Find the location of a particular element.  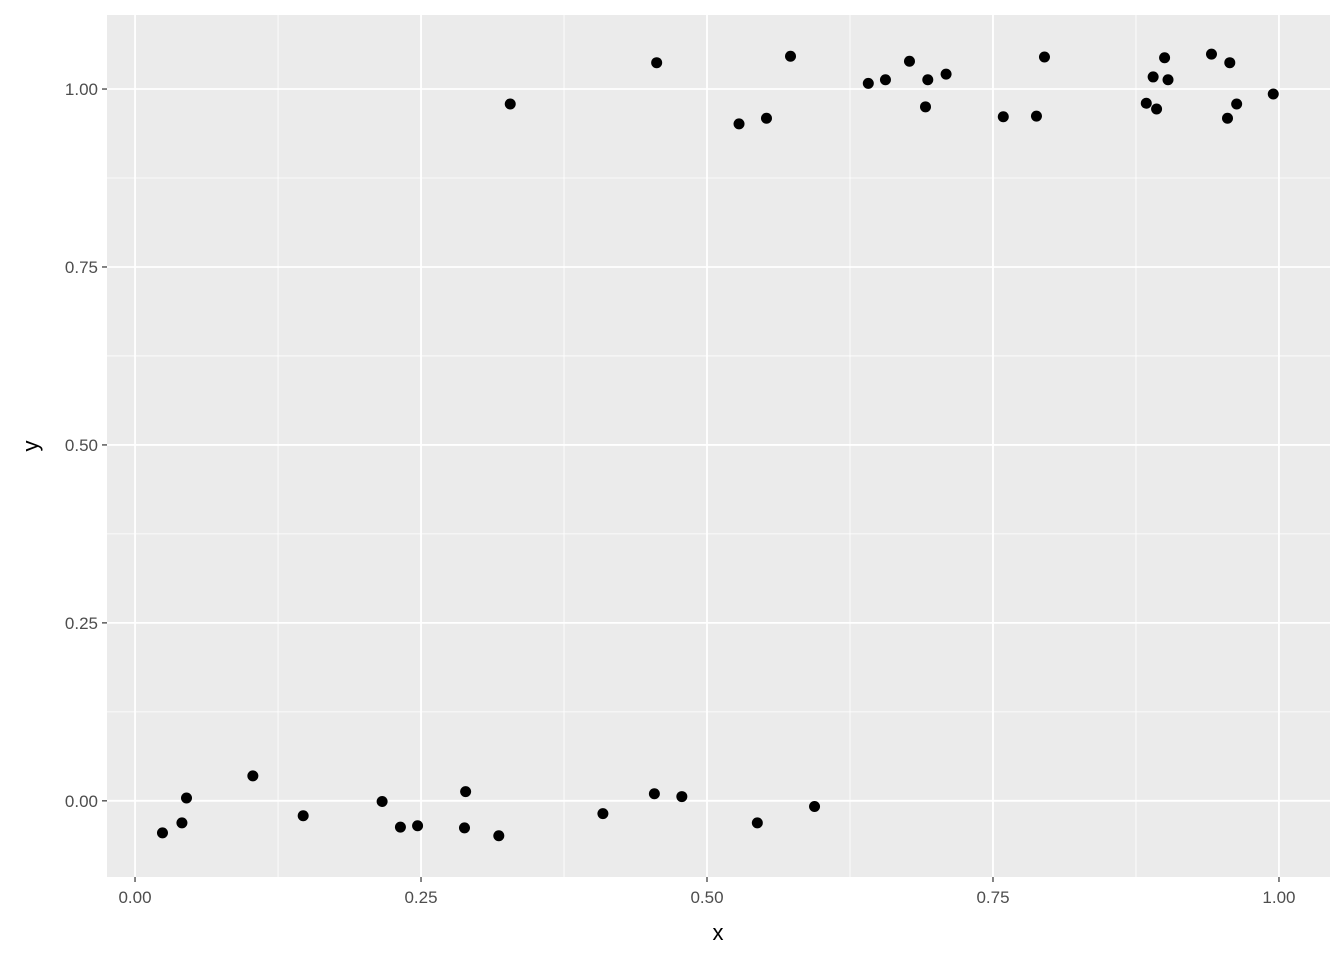

x-axis: 0.00 0.25 0.50 0.75 1.00 is located at coordinates (707, 892).